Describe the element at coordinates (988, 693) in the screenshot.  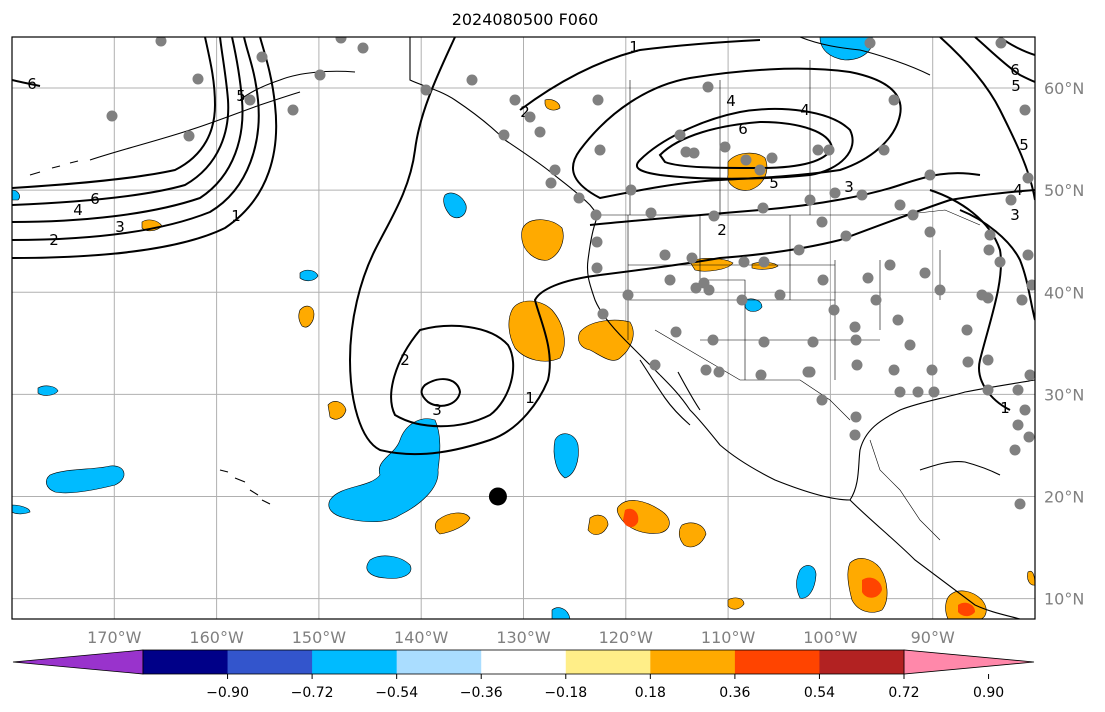
I see `colorbar-label: 0.90` at that location.